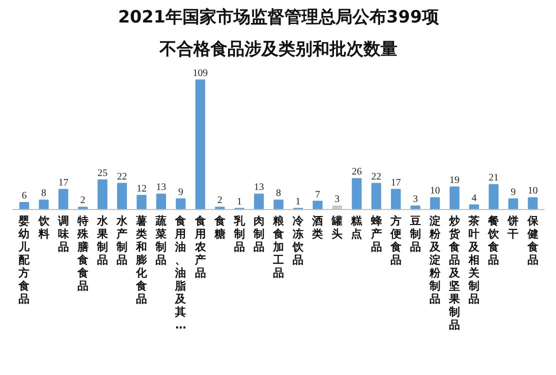 This screenshot has width=556, height=375. I want to click on x-tick-label: 肉制品, so click(258, 234).